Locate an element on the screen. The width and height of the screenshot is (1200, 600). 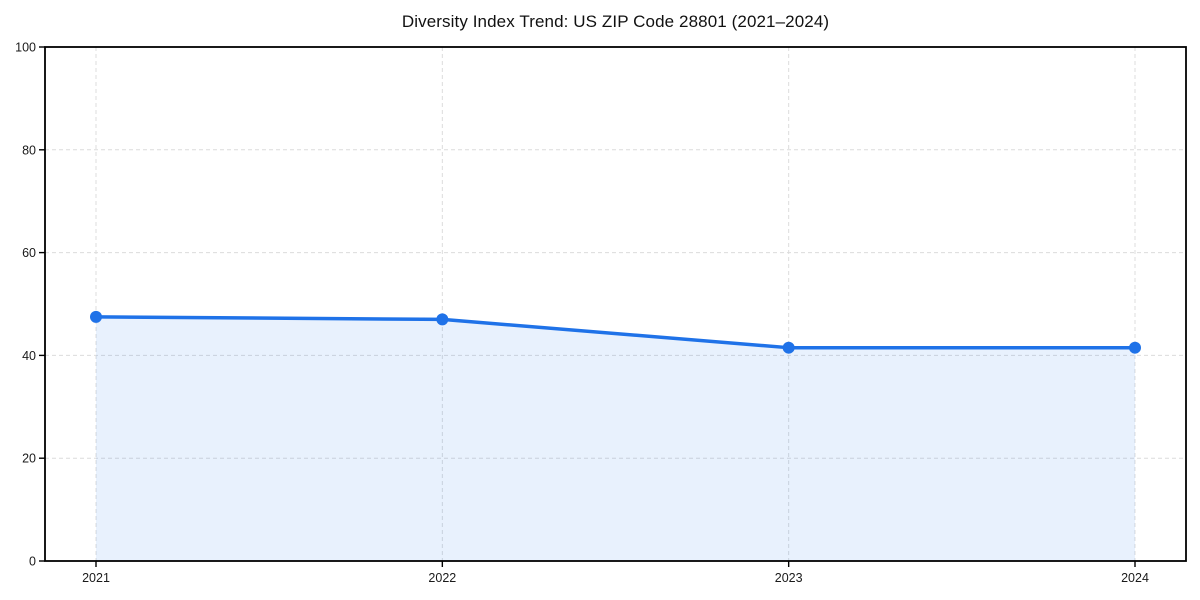
y-tick-label-20: 20 is located at coordinates (29, 459).